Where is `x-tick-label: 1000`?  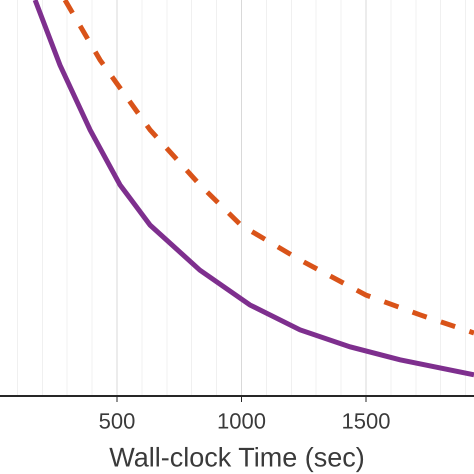
x-tick-label: 1000 is located at coordinates (241, 421).